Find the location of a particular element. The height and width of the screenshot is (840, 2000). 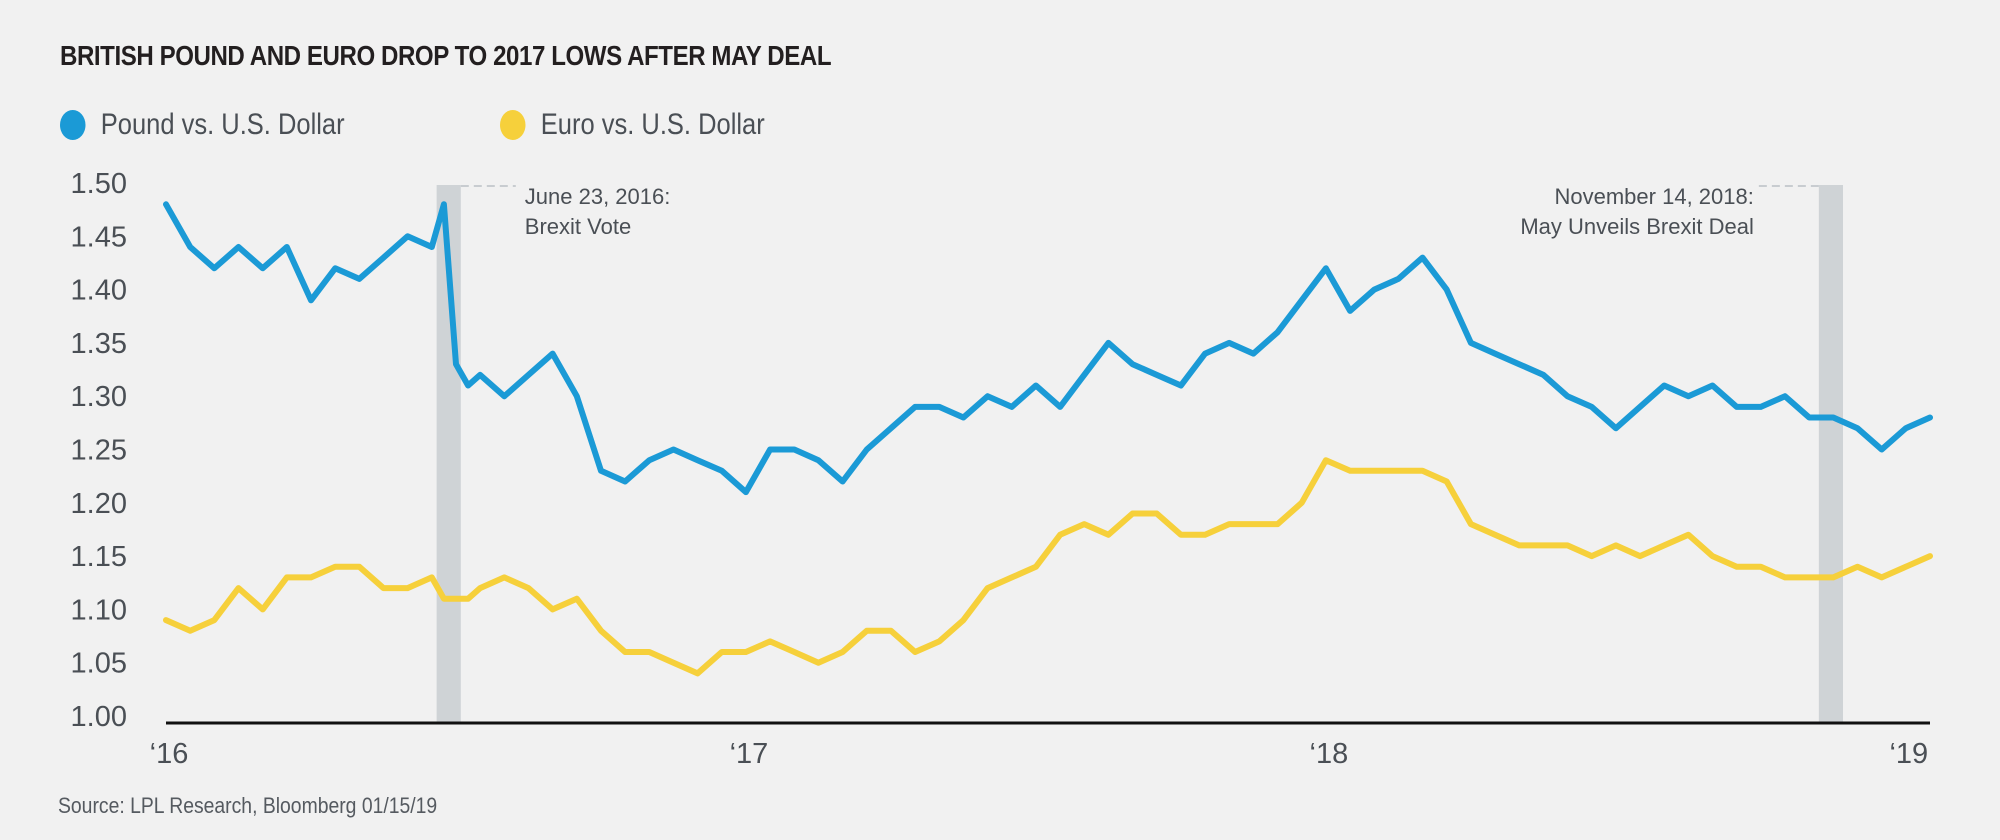

y-tick-label: 1.40 is located at coordinates (99, 291).